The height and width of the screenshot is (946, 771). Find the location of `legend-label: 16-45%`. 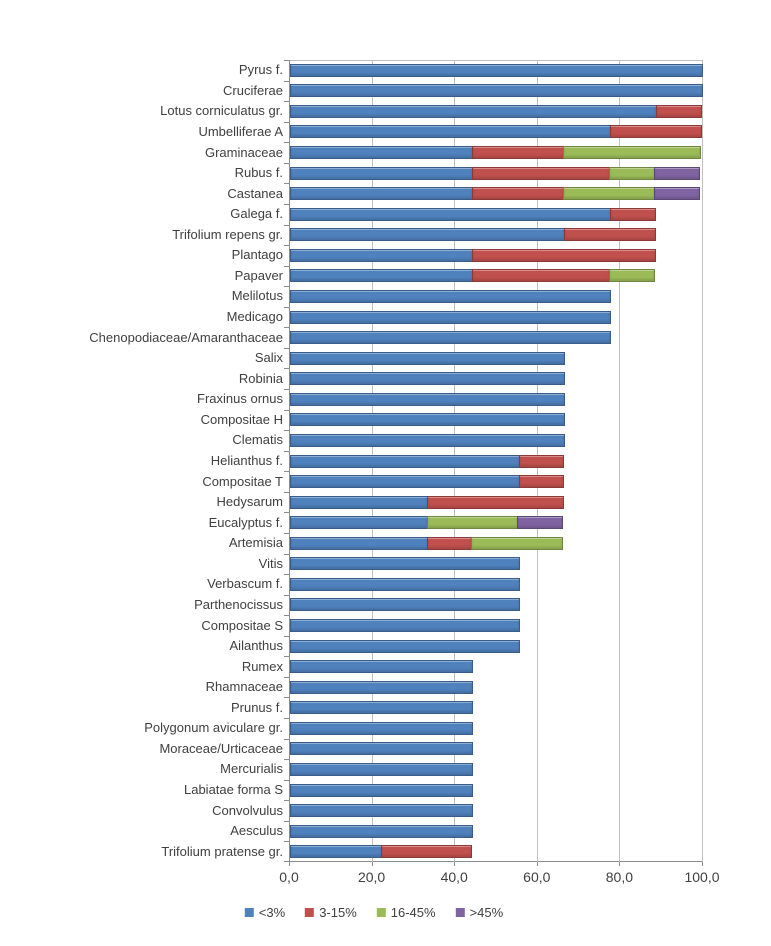

legend-label: 16-45% is located at coordinates (413, 912).